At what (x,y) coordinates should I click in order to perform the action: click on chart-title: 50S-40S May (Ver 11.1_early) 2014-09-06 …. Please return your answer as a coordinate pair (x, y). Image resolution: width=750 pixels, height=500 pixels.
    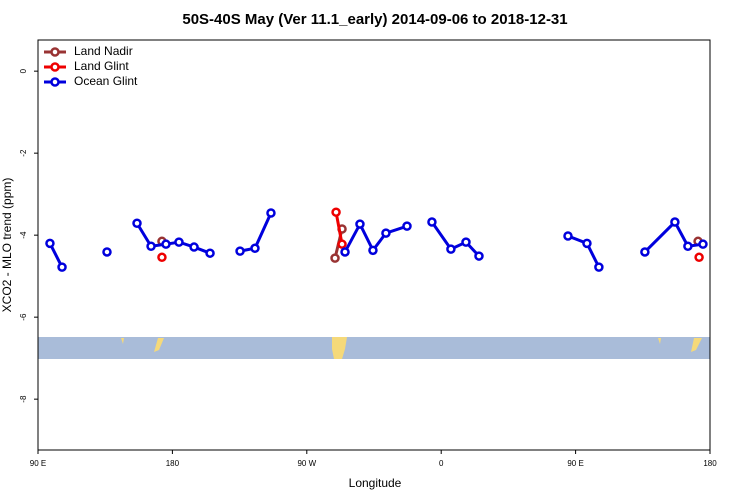
    Looking at the image, I should click on (374, 19).